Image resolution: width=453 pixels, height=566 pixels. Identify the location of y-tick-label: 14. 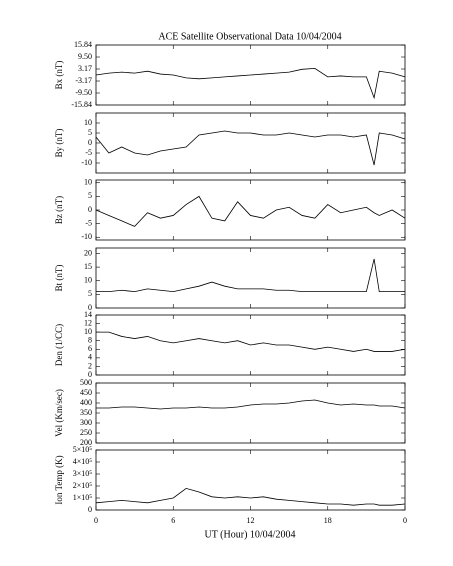
(88, 314).